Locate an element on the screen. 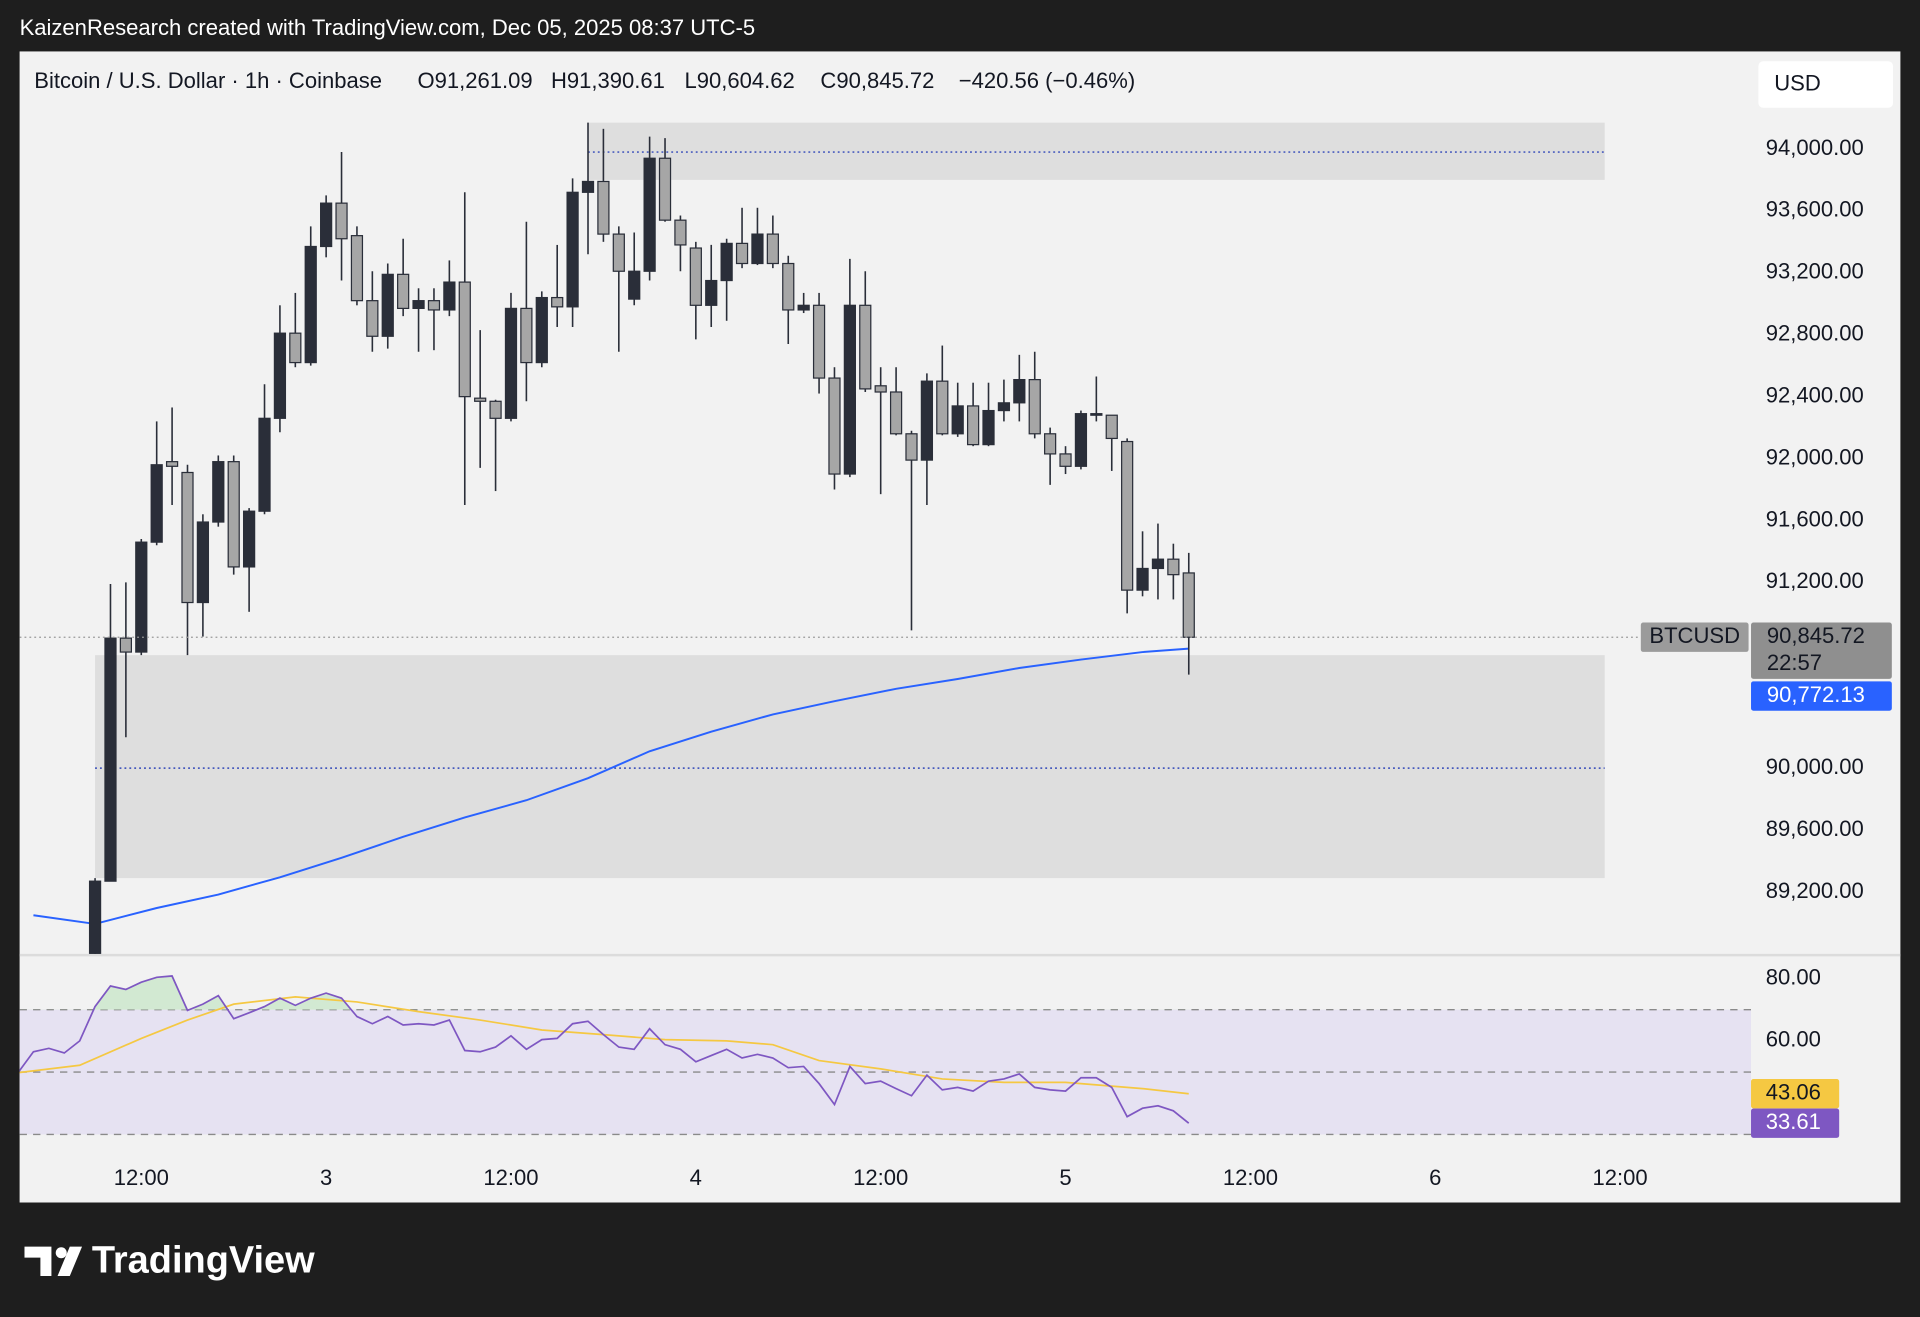  ema-line is located at coordinates (611, 786).